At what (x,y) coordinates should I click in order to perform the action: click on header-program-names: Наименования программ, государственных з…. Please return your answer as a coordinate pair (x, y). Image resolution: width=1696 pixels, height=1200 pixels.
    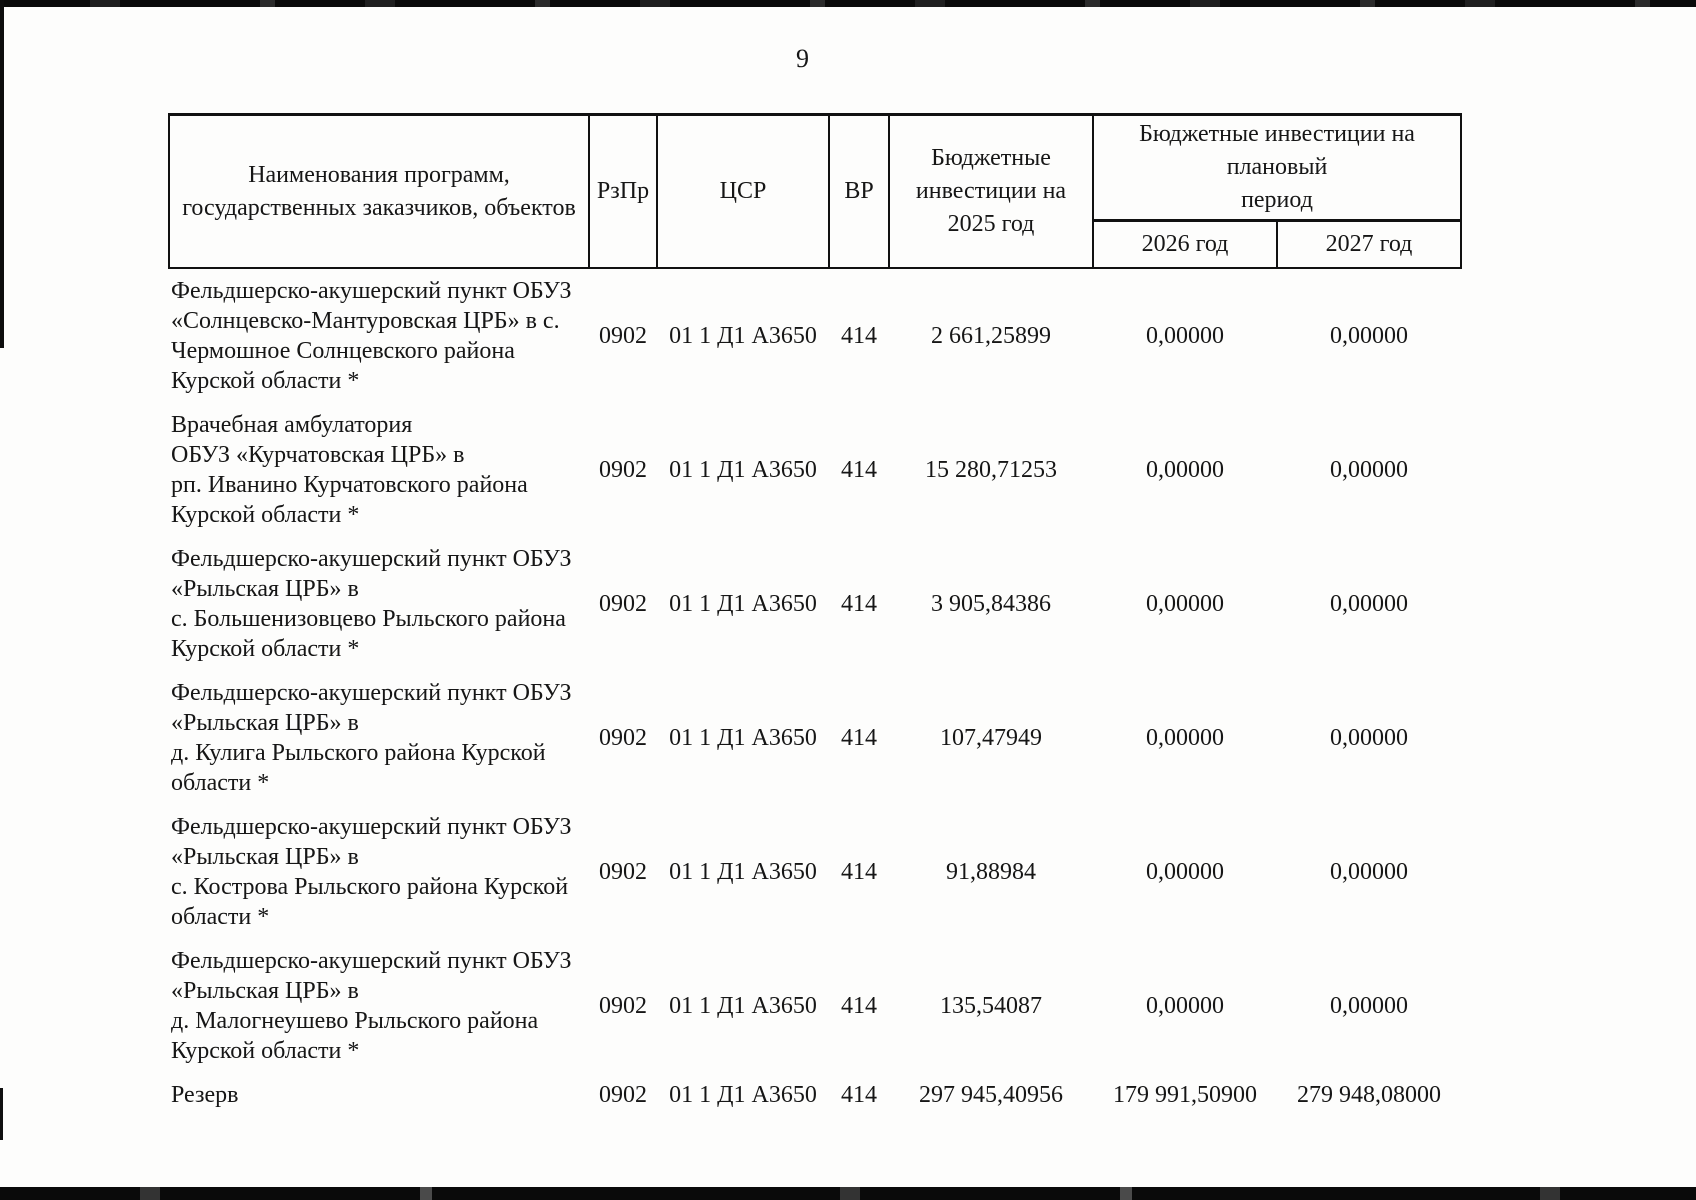
    Looking at the image, I should click on (379, 191).